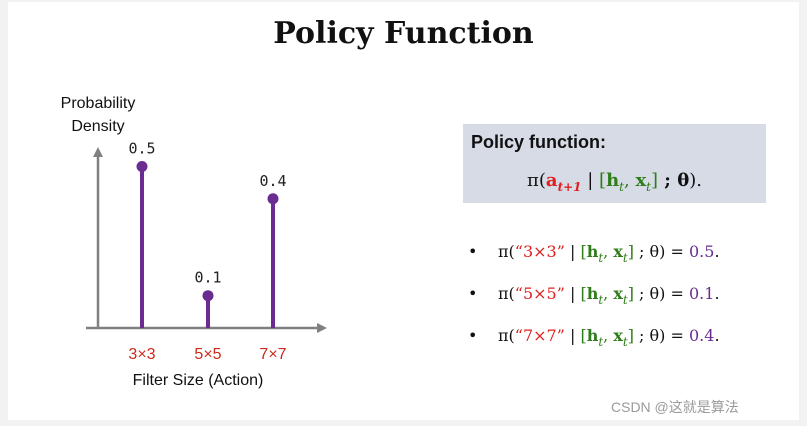  I want to click on action-value: “5×5”, so click(539, 293).